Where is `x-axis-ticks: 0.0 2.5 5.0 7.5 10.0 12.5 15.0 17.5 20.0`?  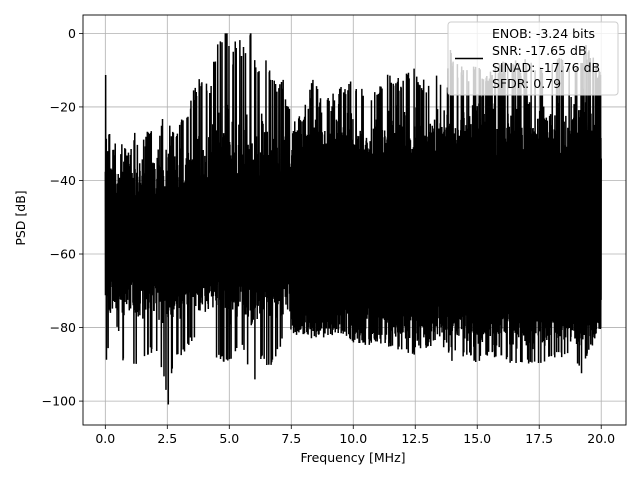 x-axis-ticks: 0.0 2.5 5.0 7.5 10.0 12.5 15.0 17.5 20.0 is located at coordinates (355, 435).